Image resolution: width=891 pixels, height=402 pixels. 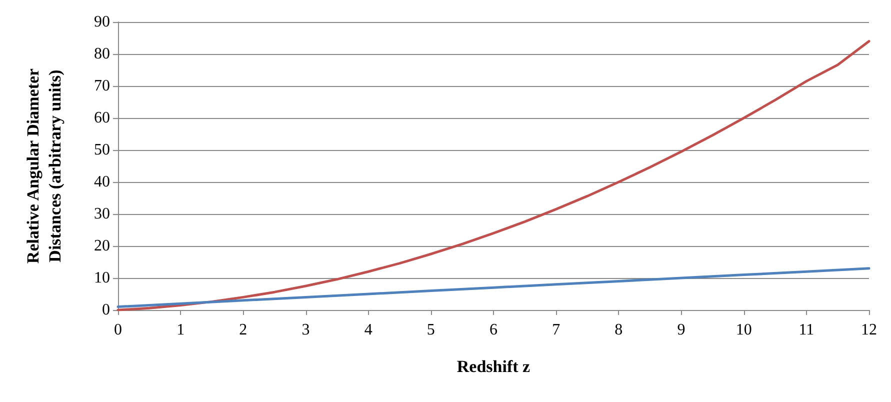 I want to click on x-tick-label: 3, so click(x=306, y=330).